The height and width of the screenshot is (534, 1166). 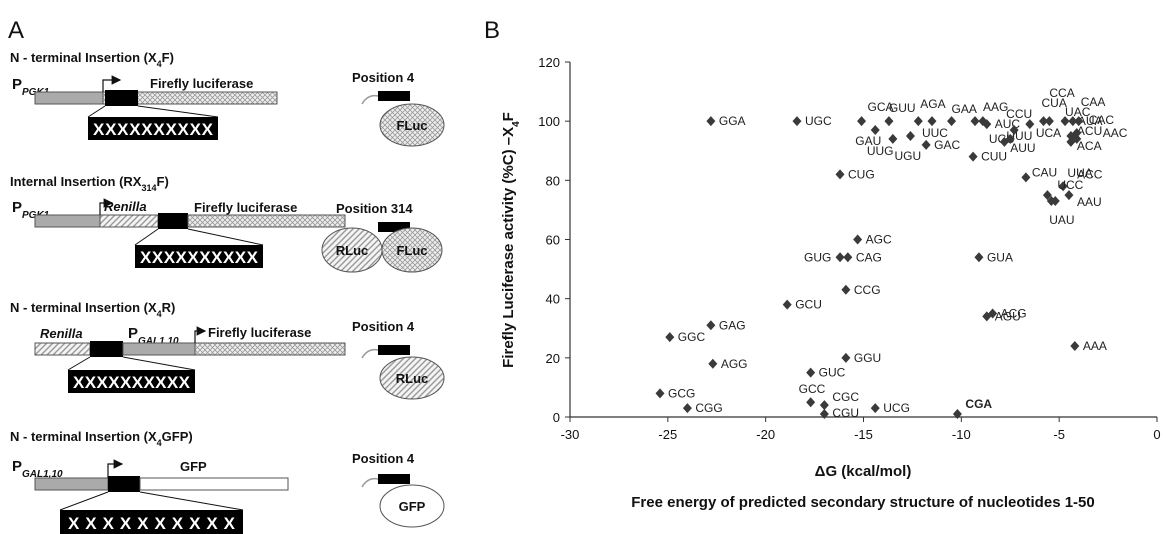 What do you see at coordinates (352, 250) in the screenshot?
I see `protein-label: RLuc` at bounding box center [352, 250].